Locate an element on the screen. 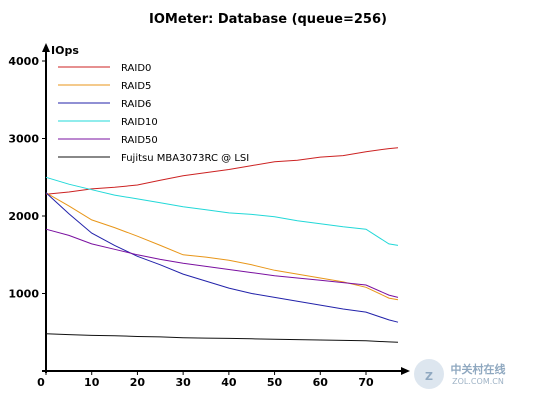 The height and width of the screenshot is (400, 540). series-line-raid0 is located at coordinates (222, 171).